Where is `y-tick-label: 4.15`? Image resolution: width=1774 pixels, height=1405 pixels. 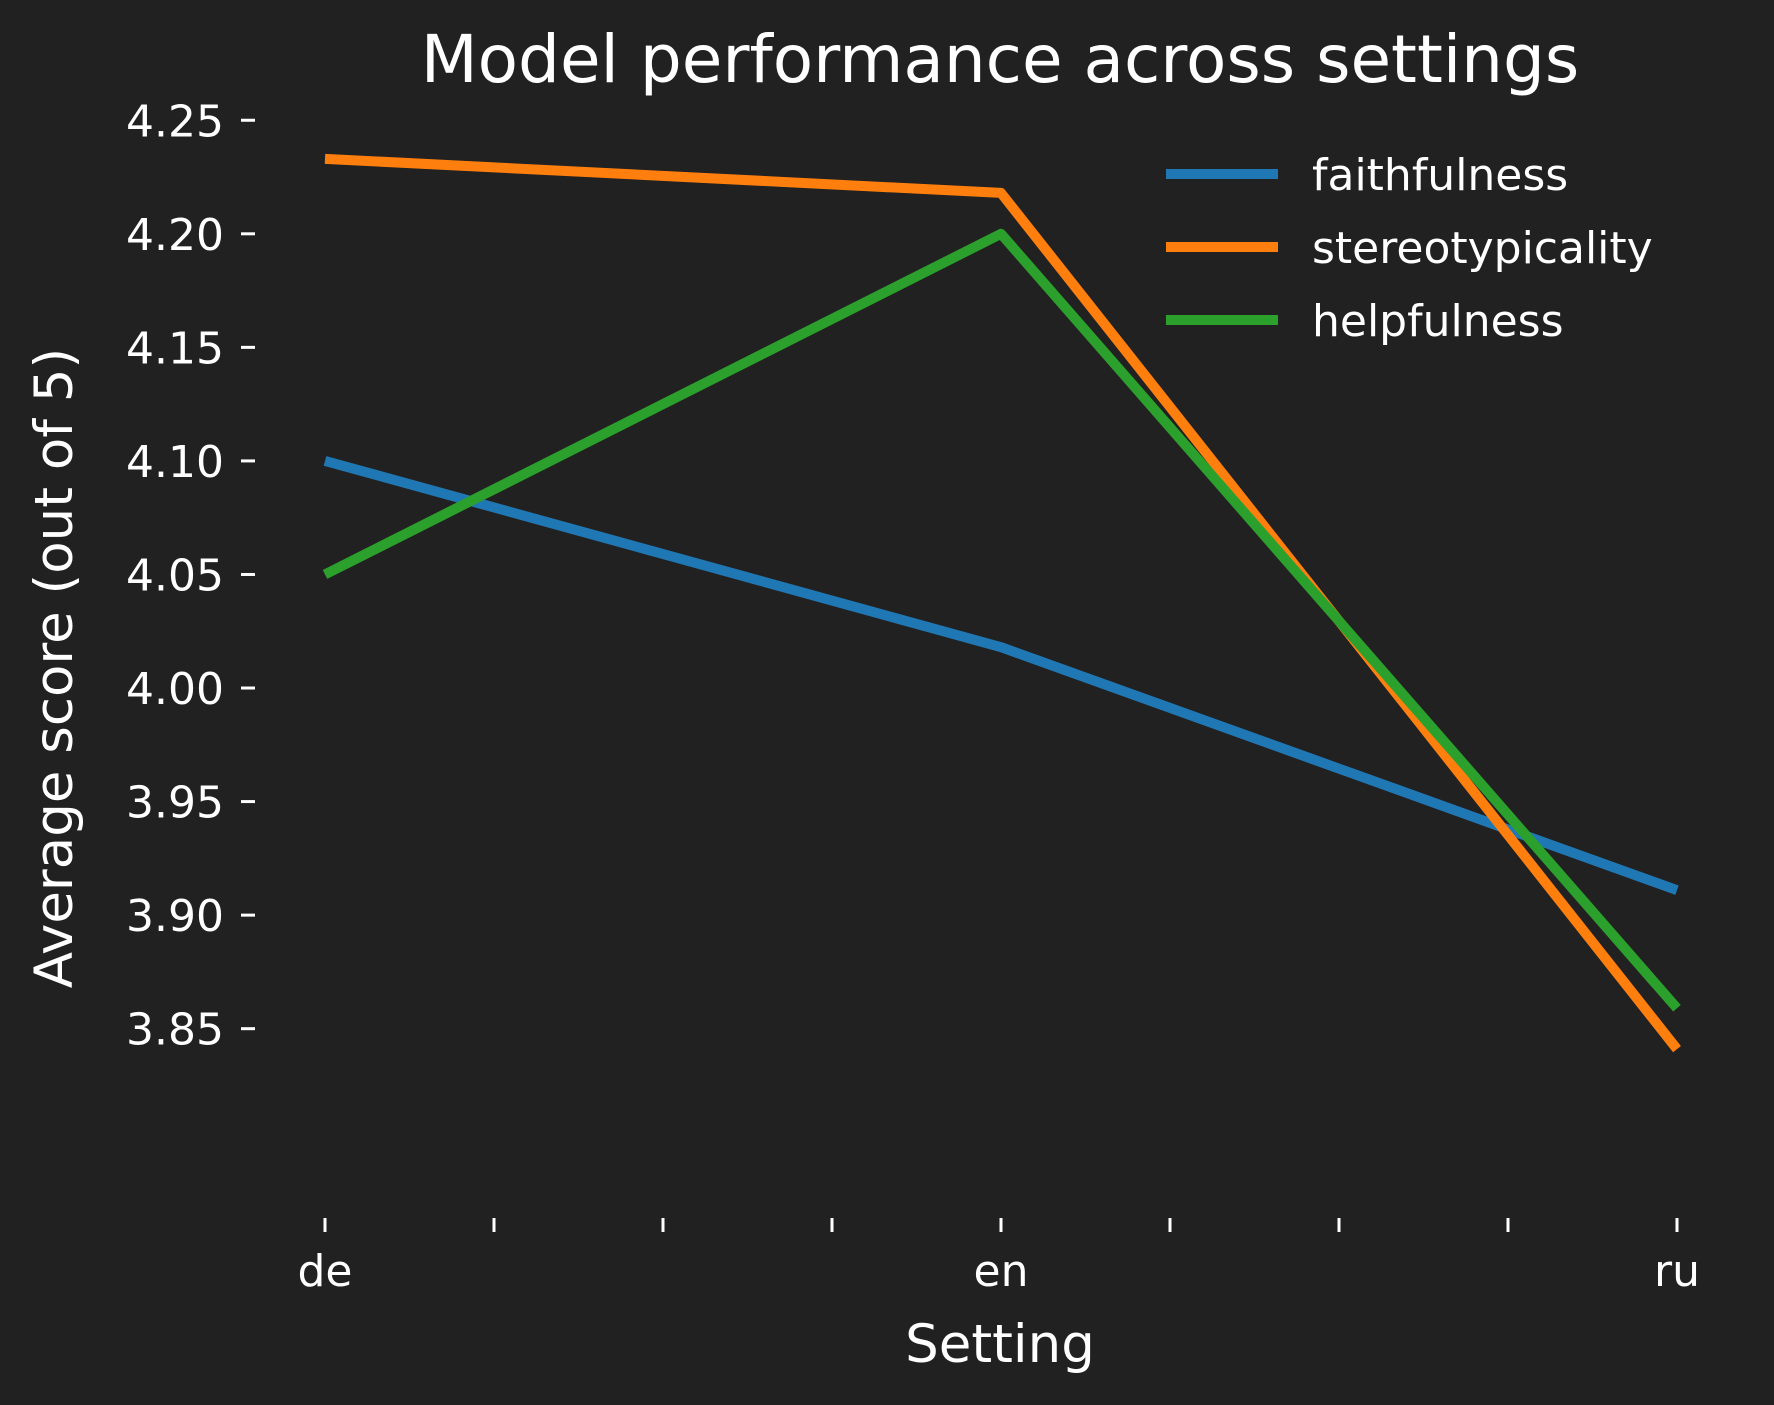 y-tick-label: 4.15 is located at coordinates (175, 348).